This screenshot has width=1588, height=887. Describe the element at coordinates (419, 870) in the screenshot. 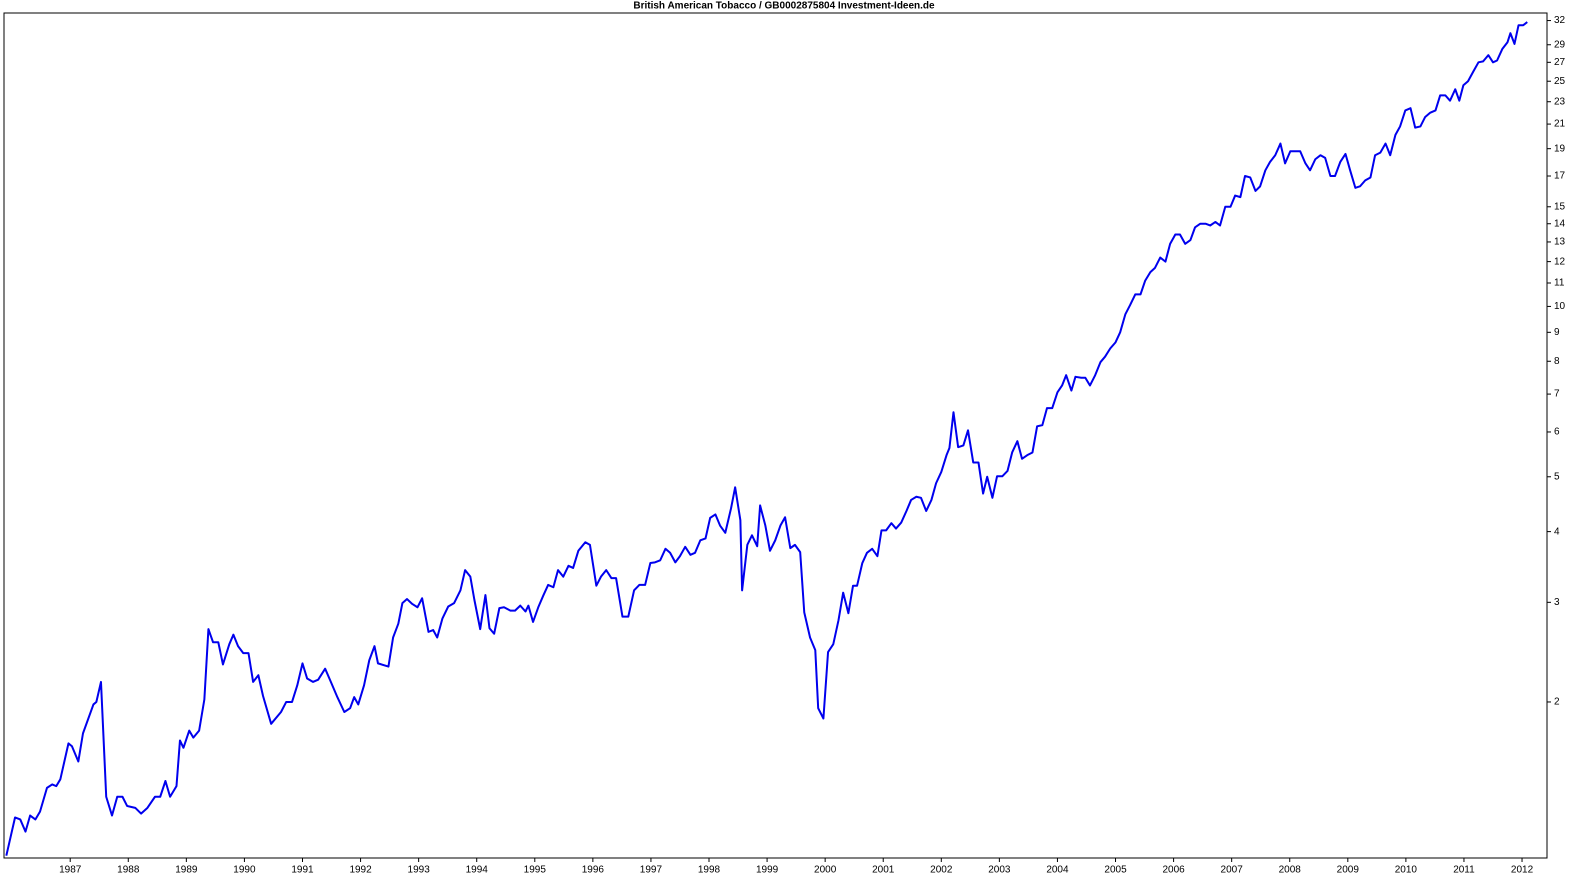

I see `x-tick-label: 1993` at that location.